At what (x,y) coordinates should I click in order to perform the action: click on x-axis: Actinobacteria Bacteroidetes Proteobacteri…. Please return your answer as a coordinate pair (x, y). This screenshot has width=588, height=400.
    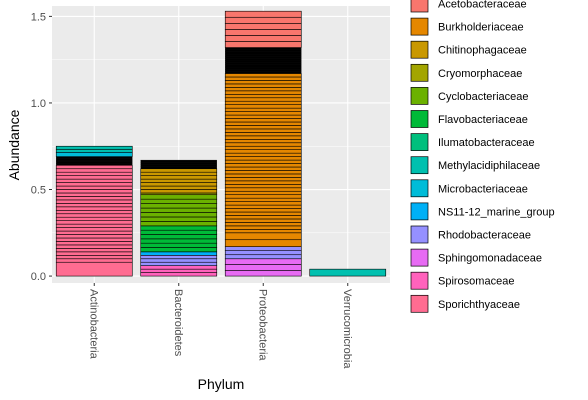
    Looking at the image, I should click on (220, 326).